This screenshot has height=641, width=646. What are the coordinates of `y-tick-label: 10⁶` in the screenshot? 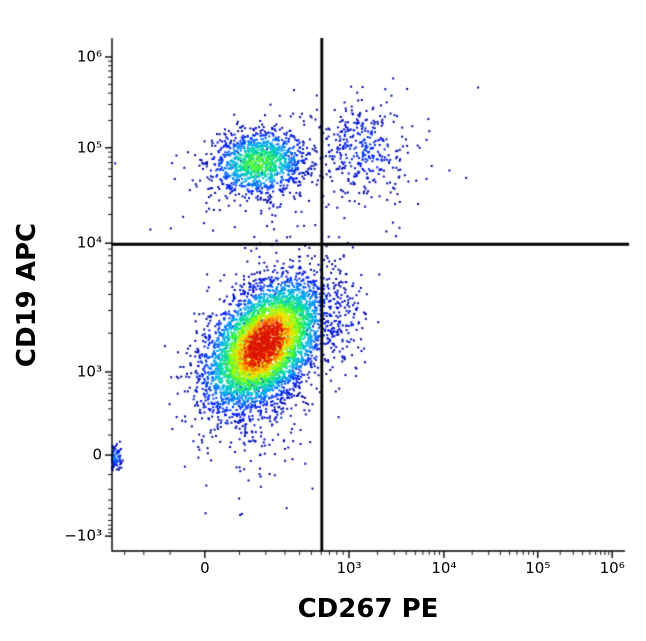 It's located at (89, 56).